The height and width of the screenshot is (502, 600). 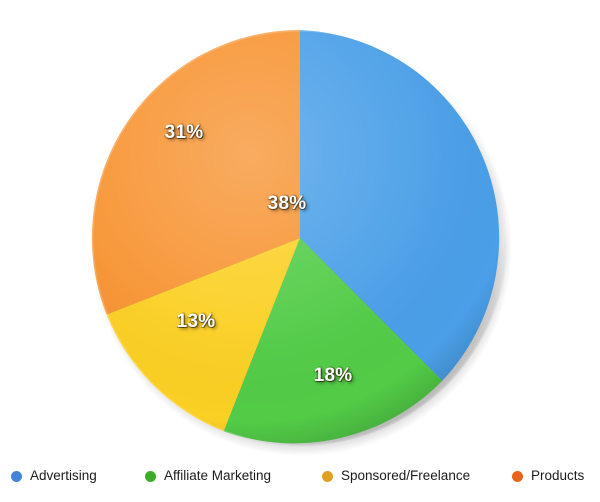 What do you see at coordinates (517, 476) in the screenshot?
I see `legend-swatch-icon-products` at bounding box center [517, 476].